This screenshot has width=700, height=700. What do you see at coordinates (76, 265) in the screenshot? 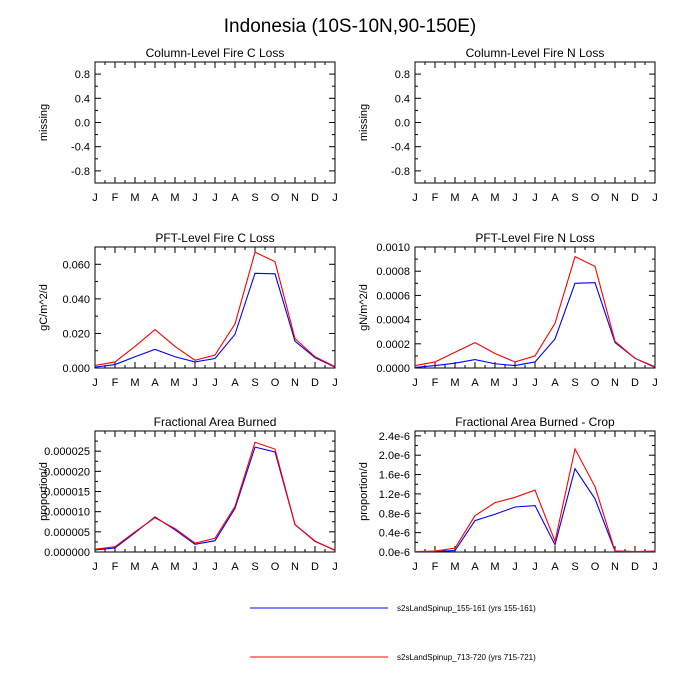
I see `y-tick-label: 0.060` at bounding box center [76, 265].